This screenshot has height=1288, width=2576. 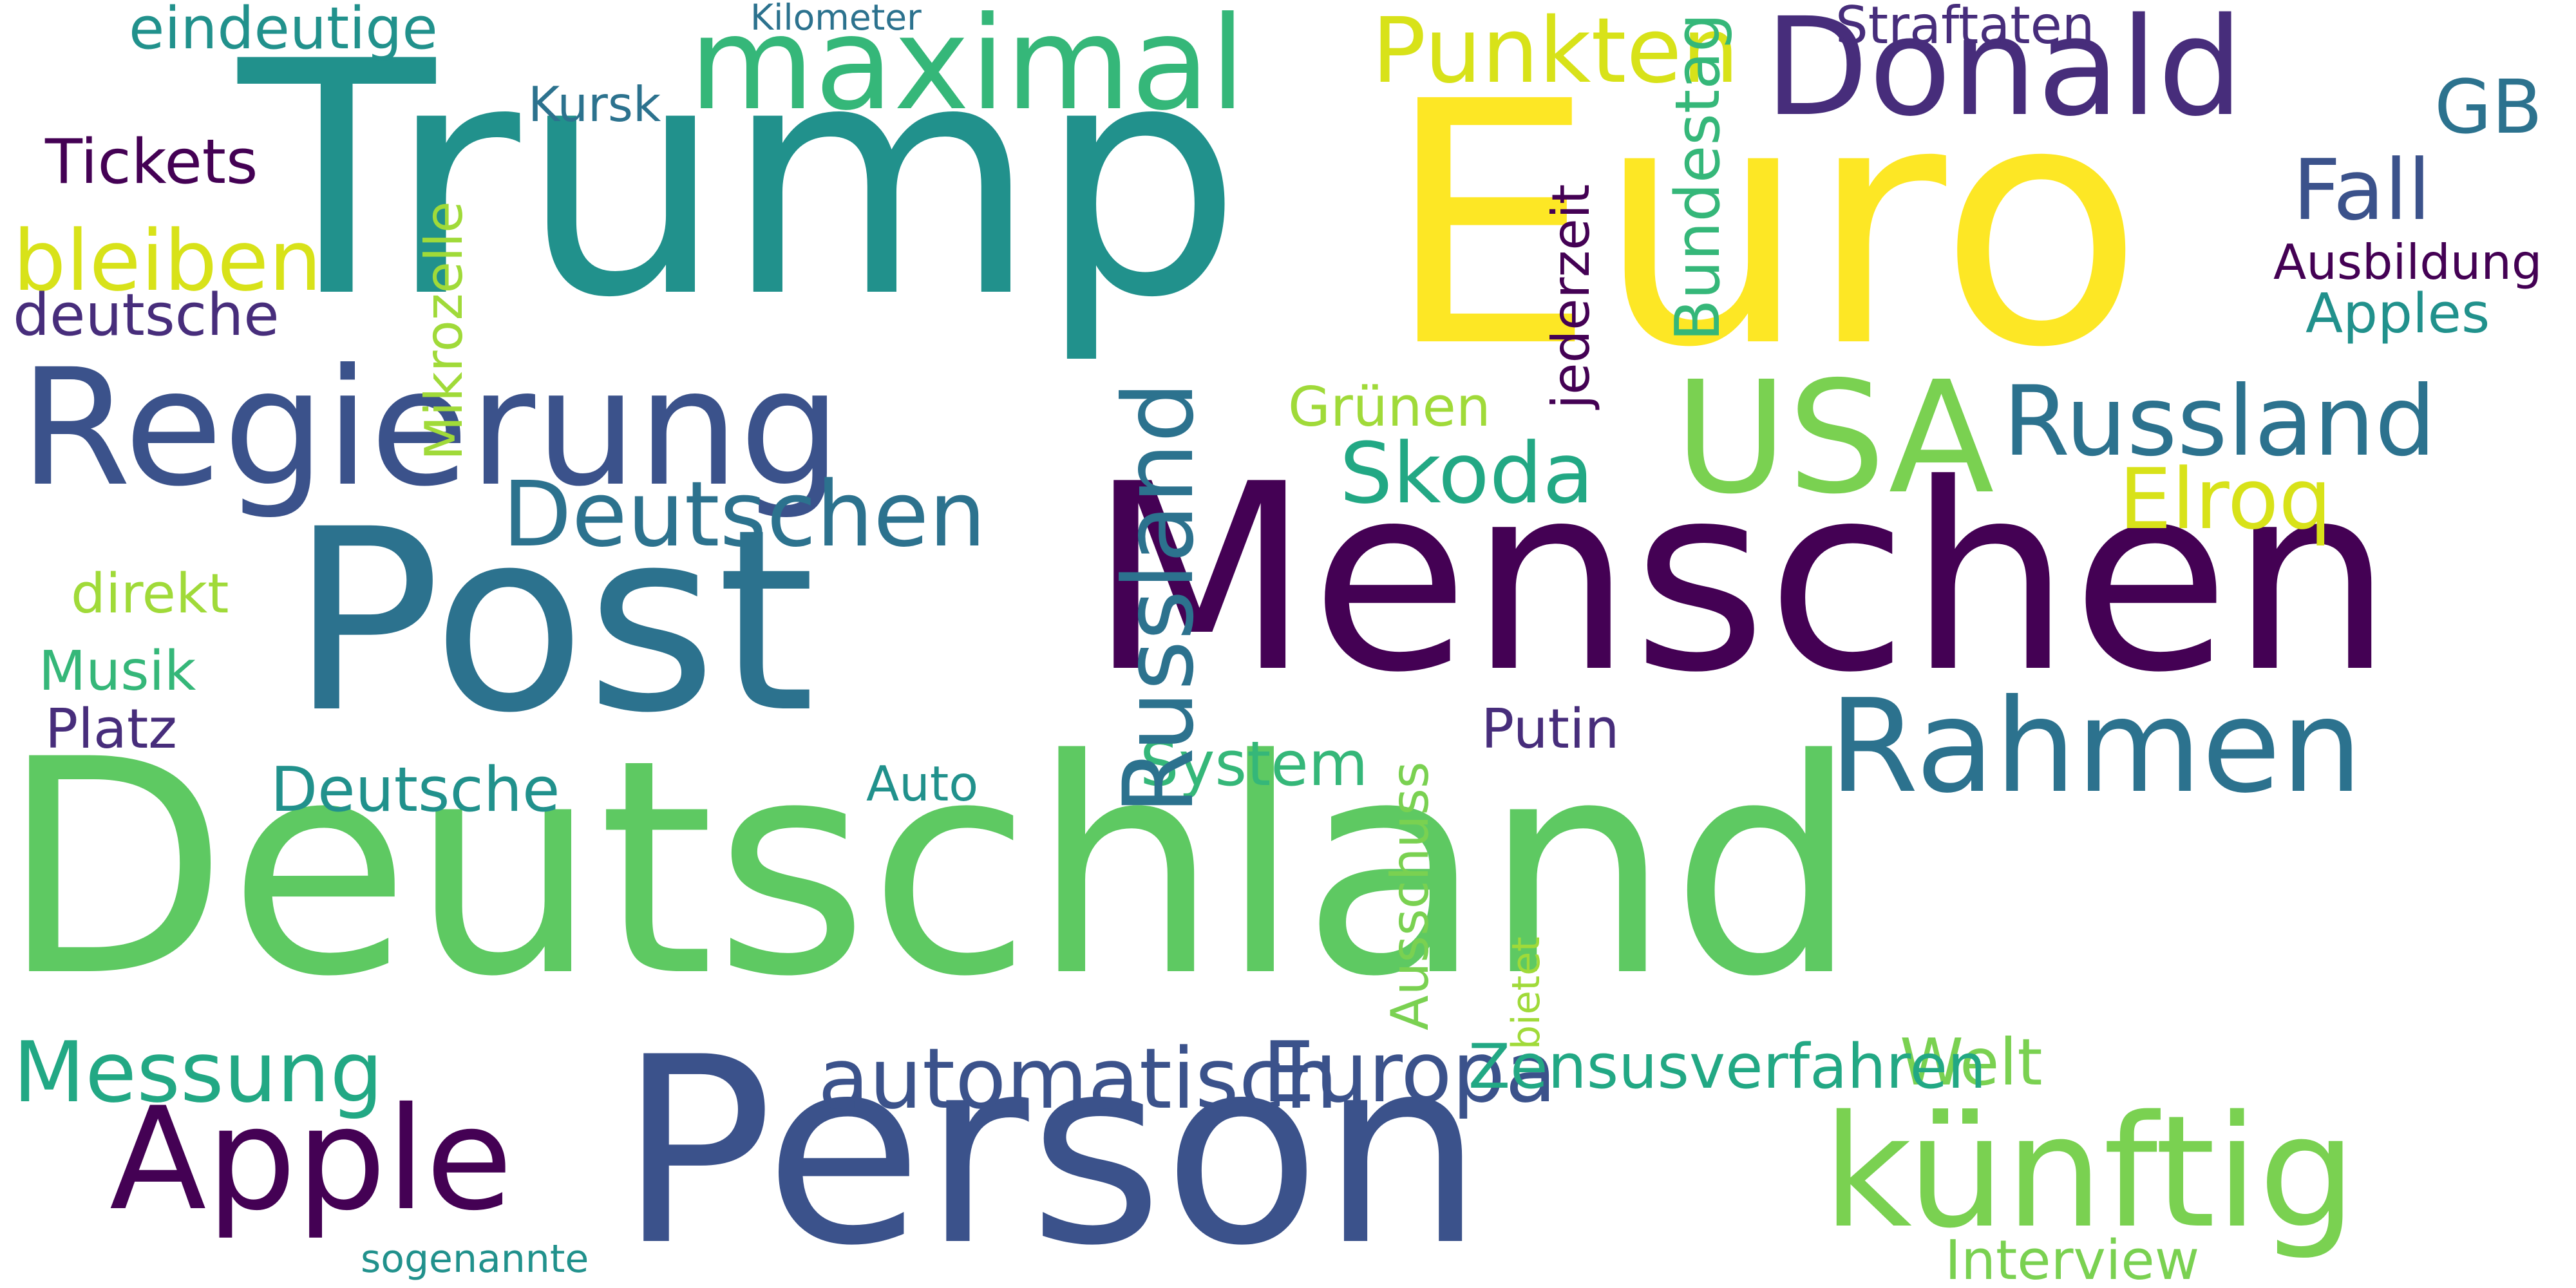 What do you see at coordinates (1965, 28) in the screenshot?
I see `word-straftaten: Straftaten` at bounding box center [1965, 28].